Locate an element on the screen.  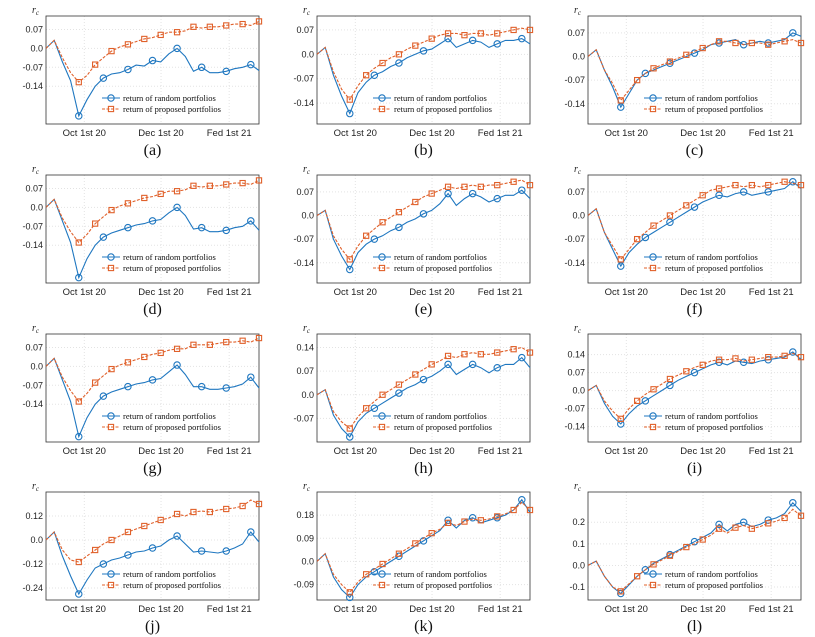
y-tick-label: 0.18 is located at coordinates (305, 515).